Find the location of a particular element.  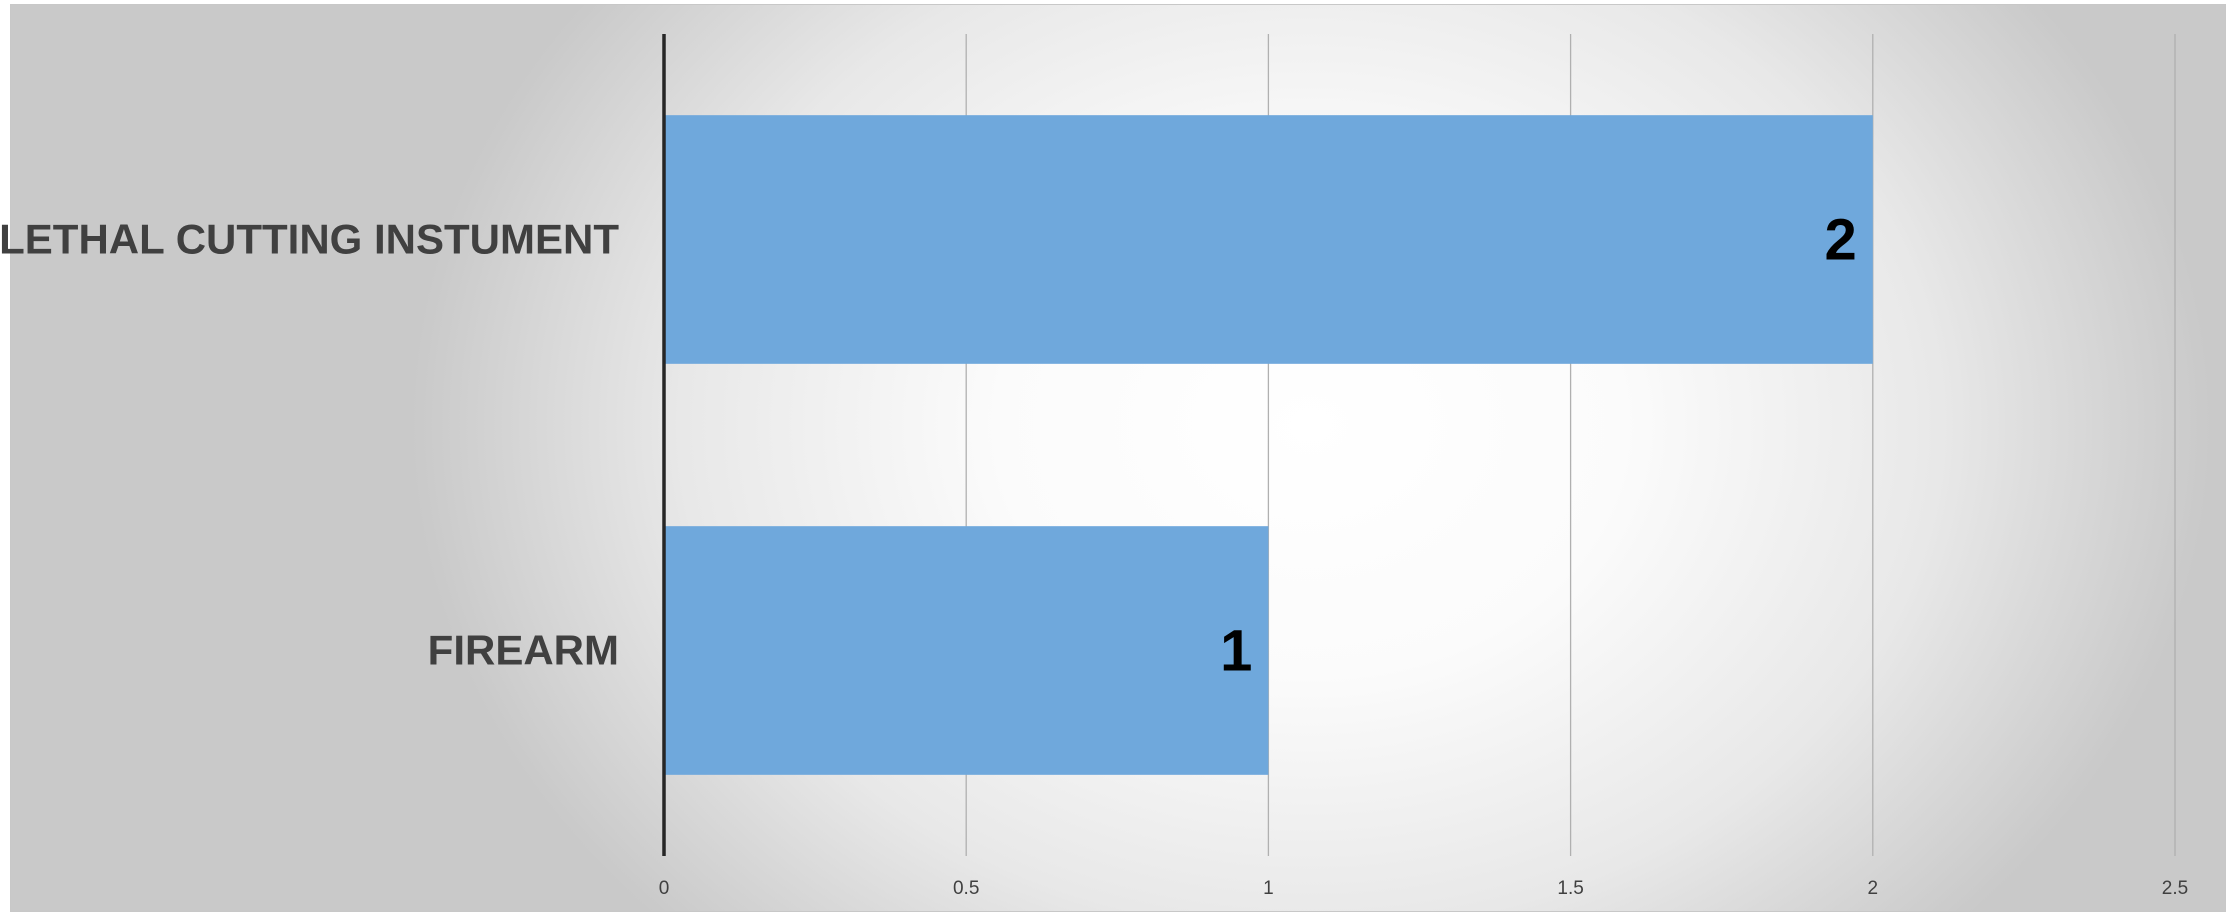

x-tick-label: 2 is located at coordinates (1873, 888).